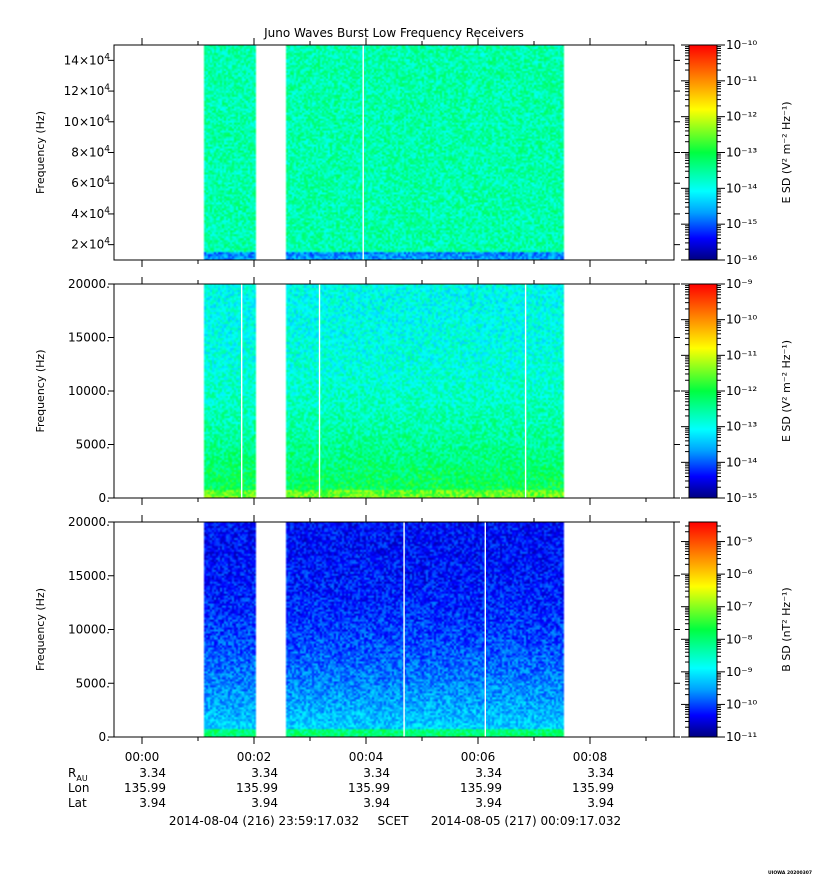 This screenshot has height=880, width=815. What do you see at coordinates (394, 821) in the screenshot?
I see `time-frame: SCET` at bounding box center [394, 821].